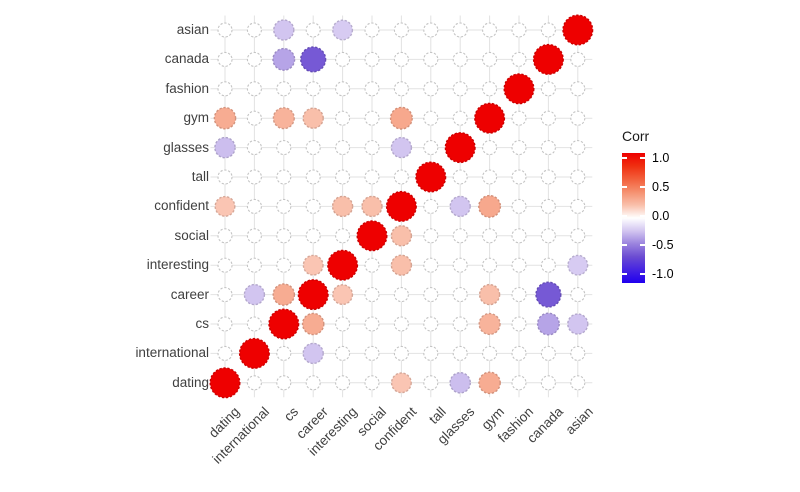 The width and height of the screenshot is (800, 492). Describe the element at coordinates (181, 206) in the screenshot. I see `y-axis-label: confident` at that location.